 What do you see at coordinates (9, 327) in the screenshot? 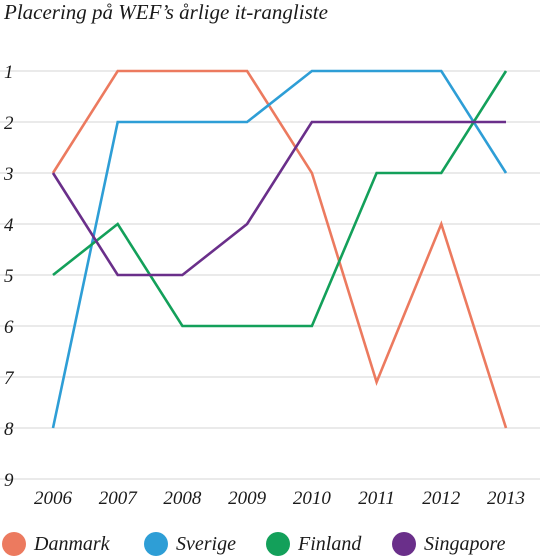
I see `y-tick-label: 6` at bounding box center [9, 327].